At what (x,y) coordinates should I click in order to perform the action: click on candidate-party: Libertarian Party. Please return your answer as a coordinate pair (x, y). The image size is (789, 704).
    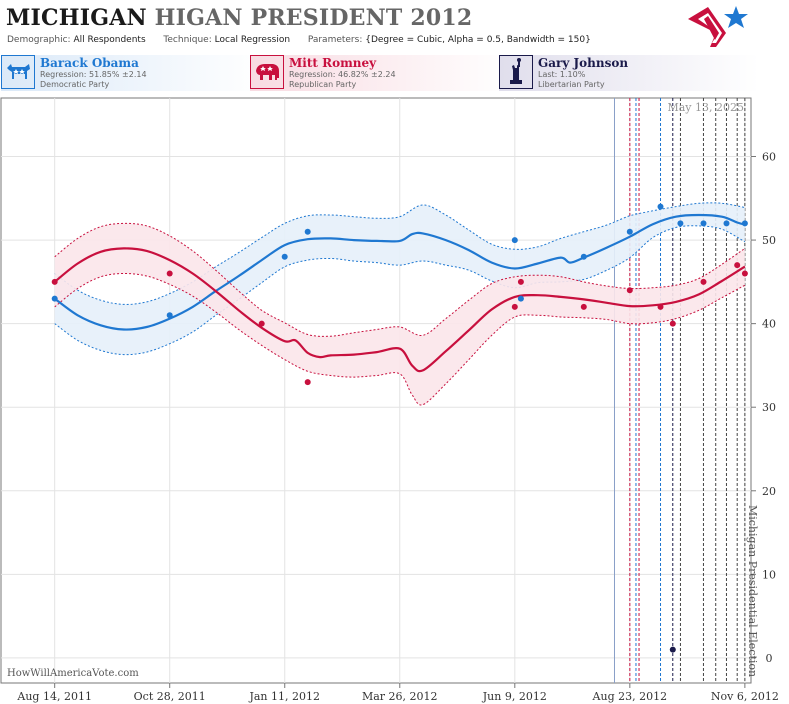
    Looking at the image, I should click on (571, 84).